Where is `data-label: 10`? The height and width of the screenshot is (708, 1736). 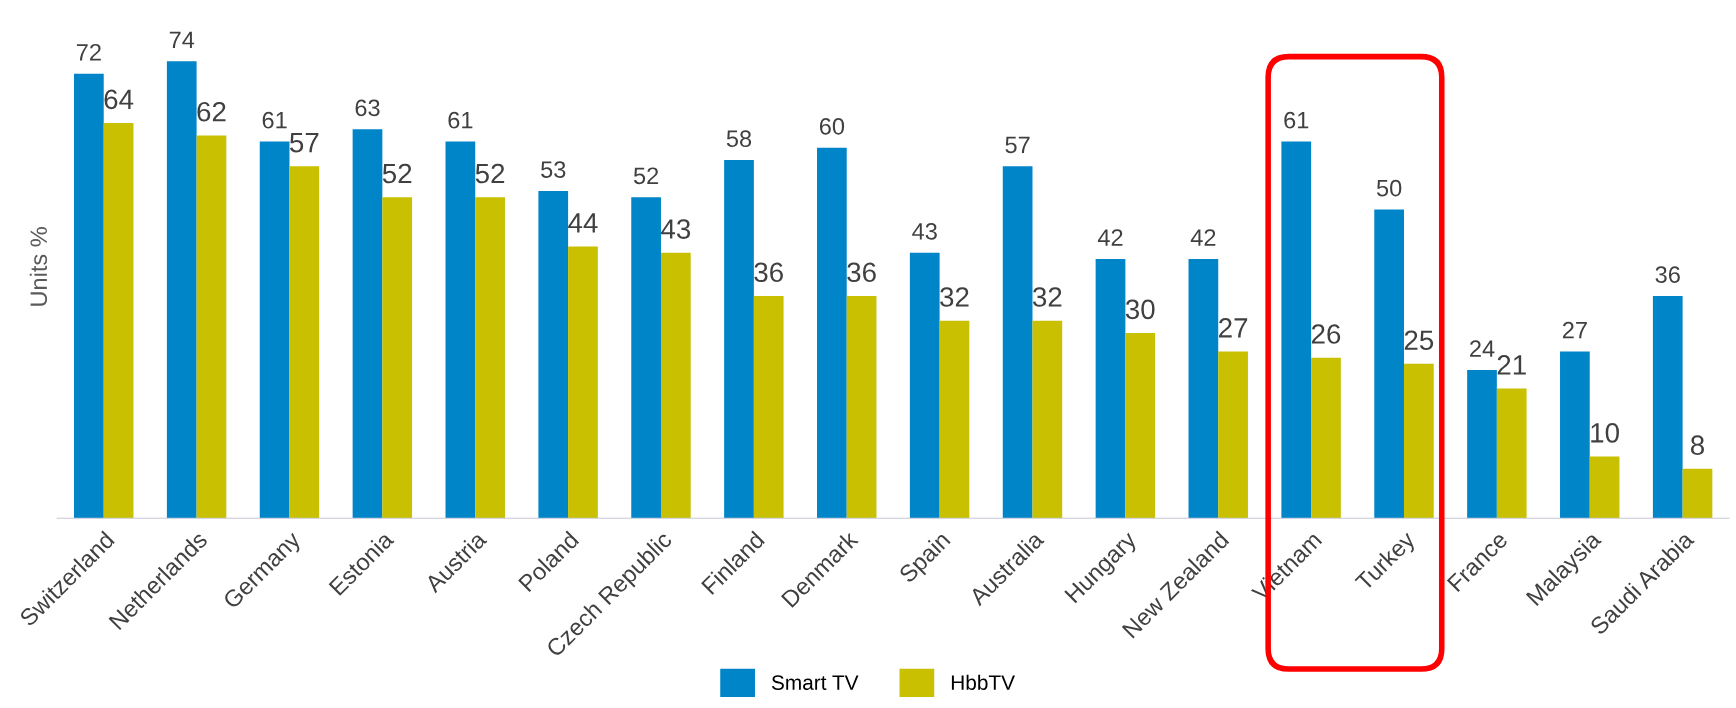
data-label: 10 is located at coordinates (1605, 433).